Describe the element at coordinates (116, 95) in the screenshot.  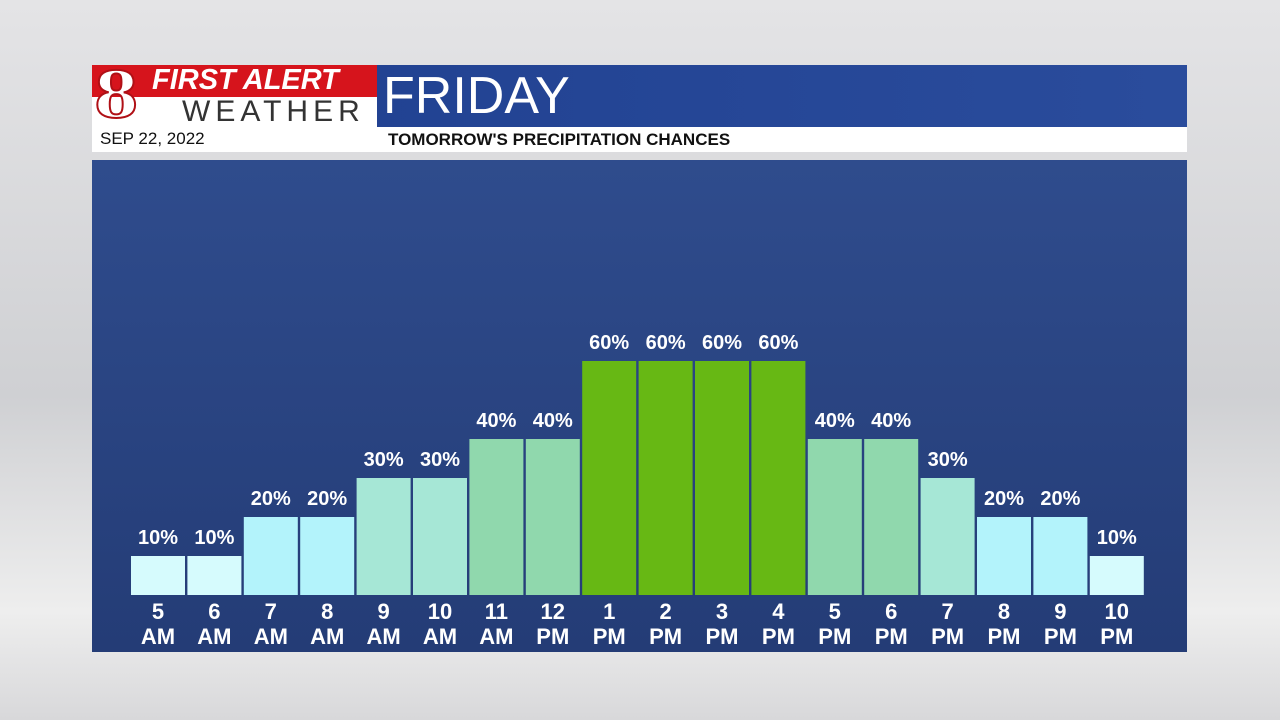
I see `logo-number: 8` at that location.